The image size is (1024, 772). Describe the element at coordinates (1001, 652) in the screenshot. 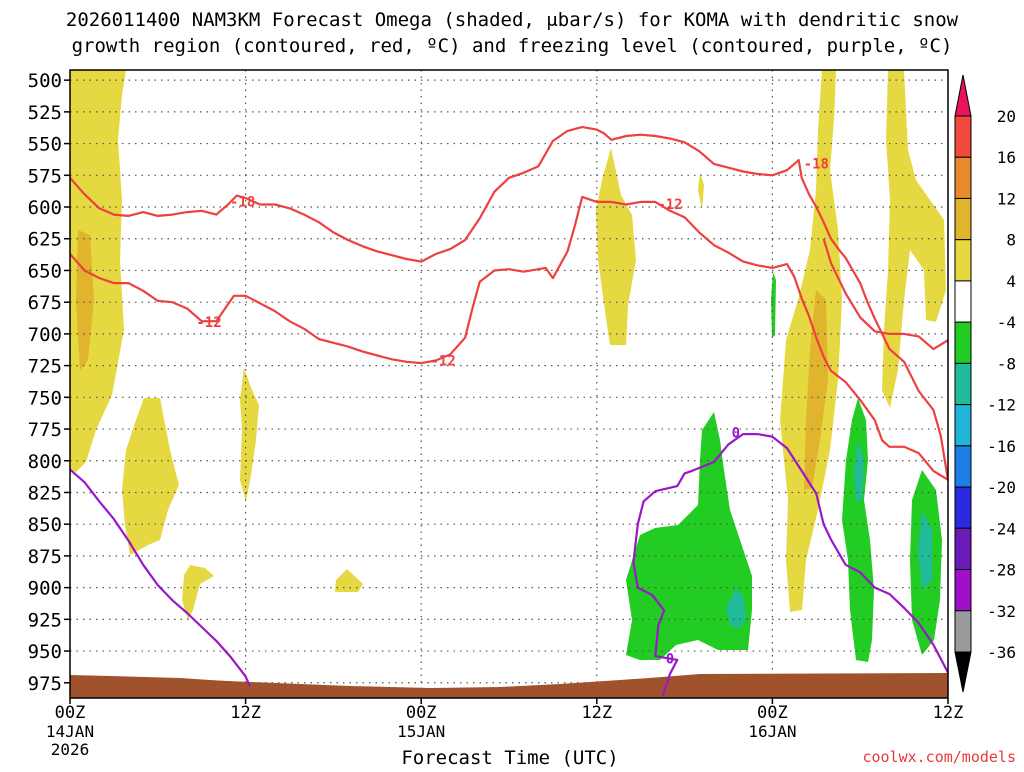

I see `colorbar-label: -36` at that location.